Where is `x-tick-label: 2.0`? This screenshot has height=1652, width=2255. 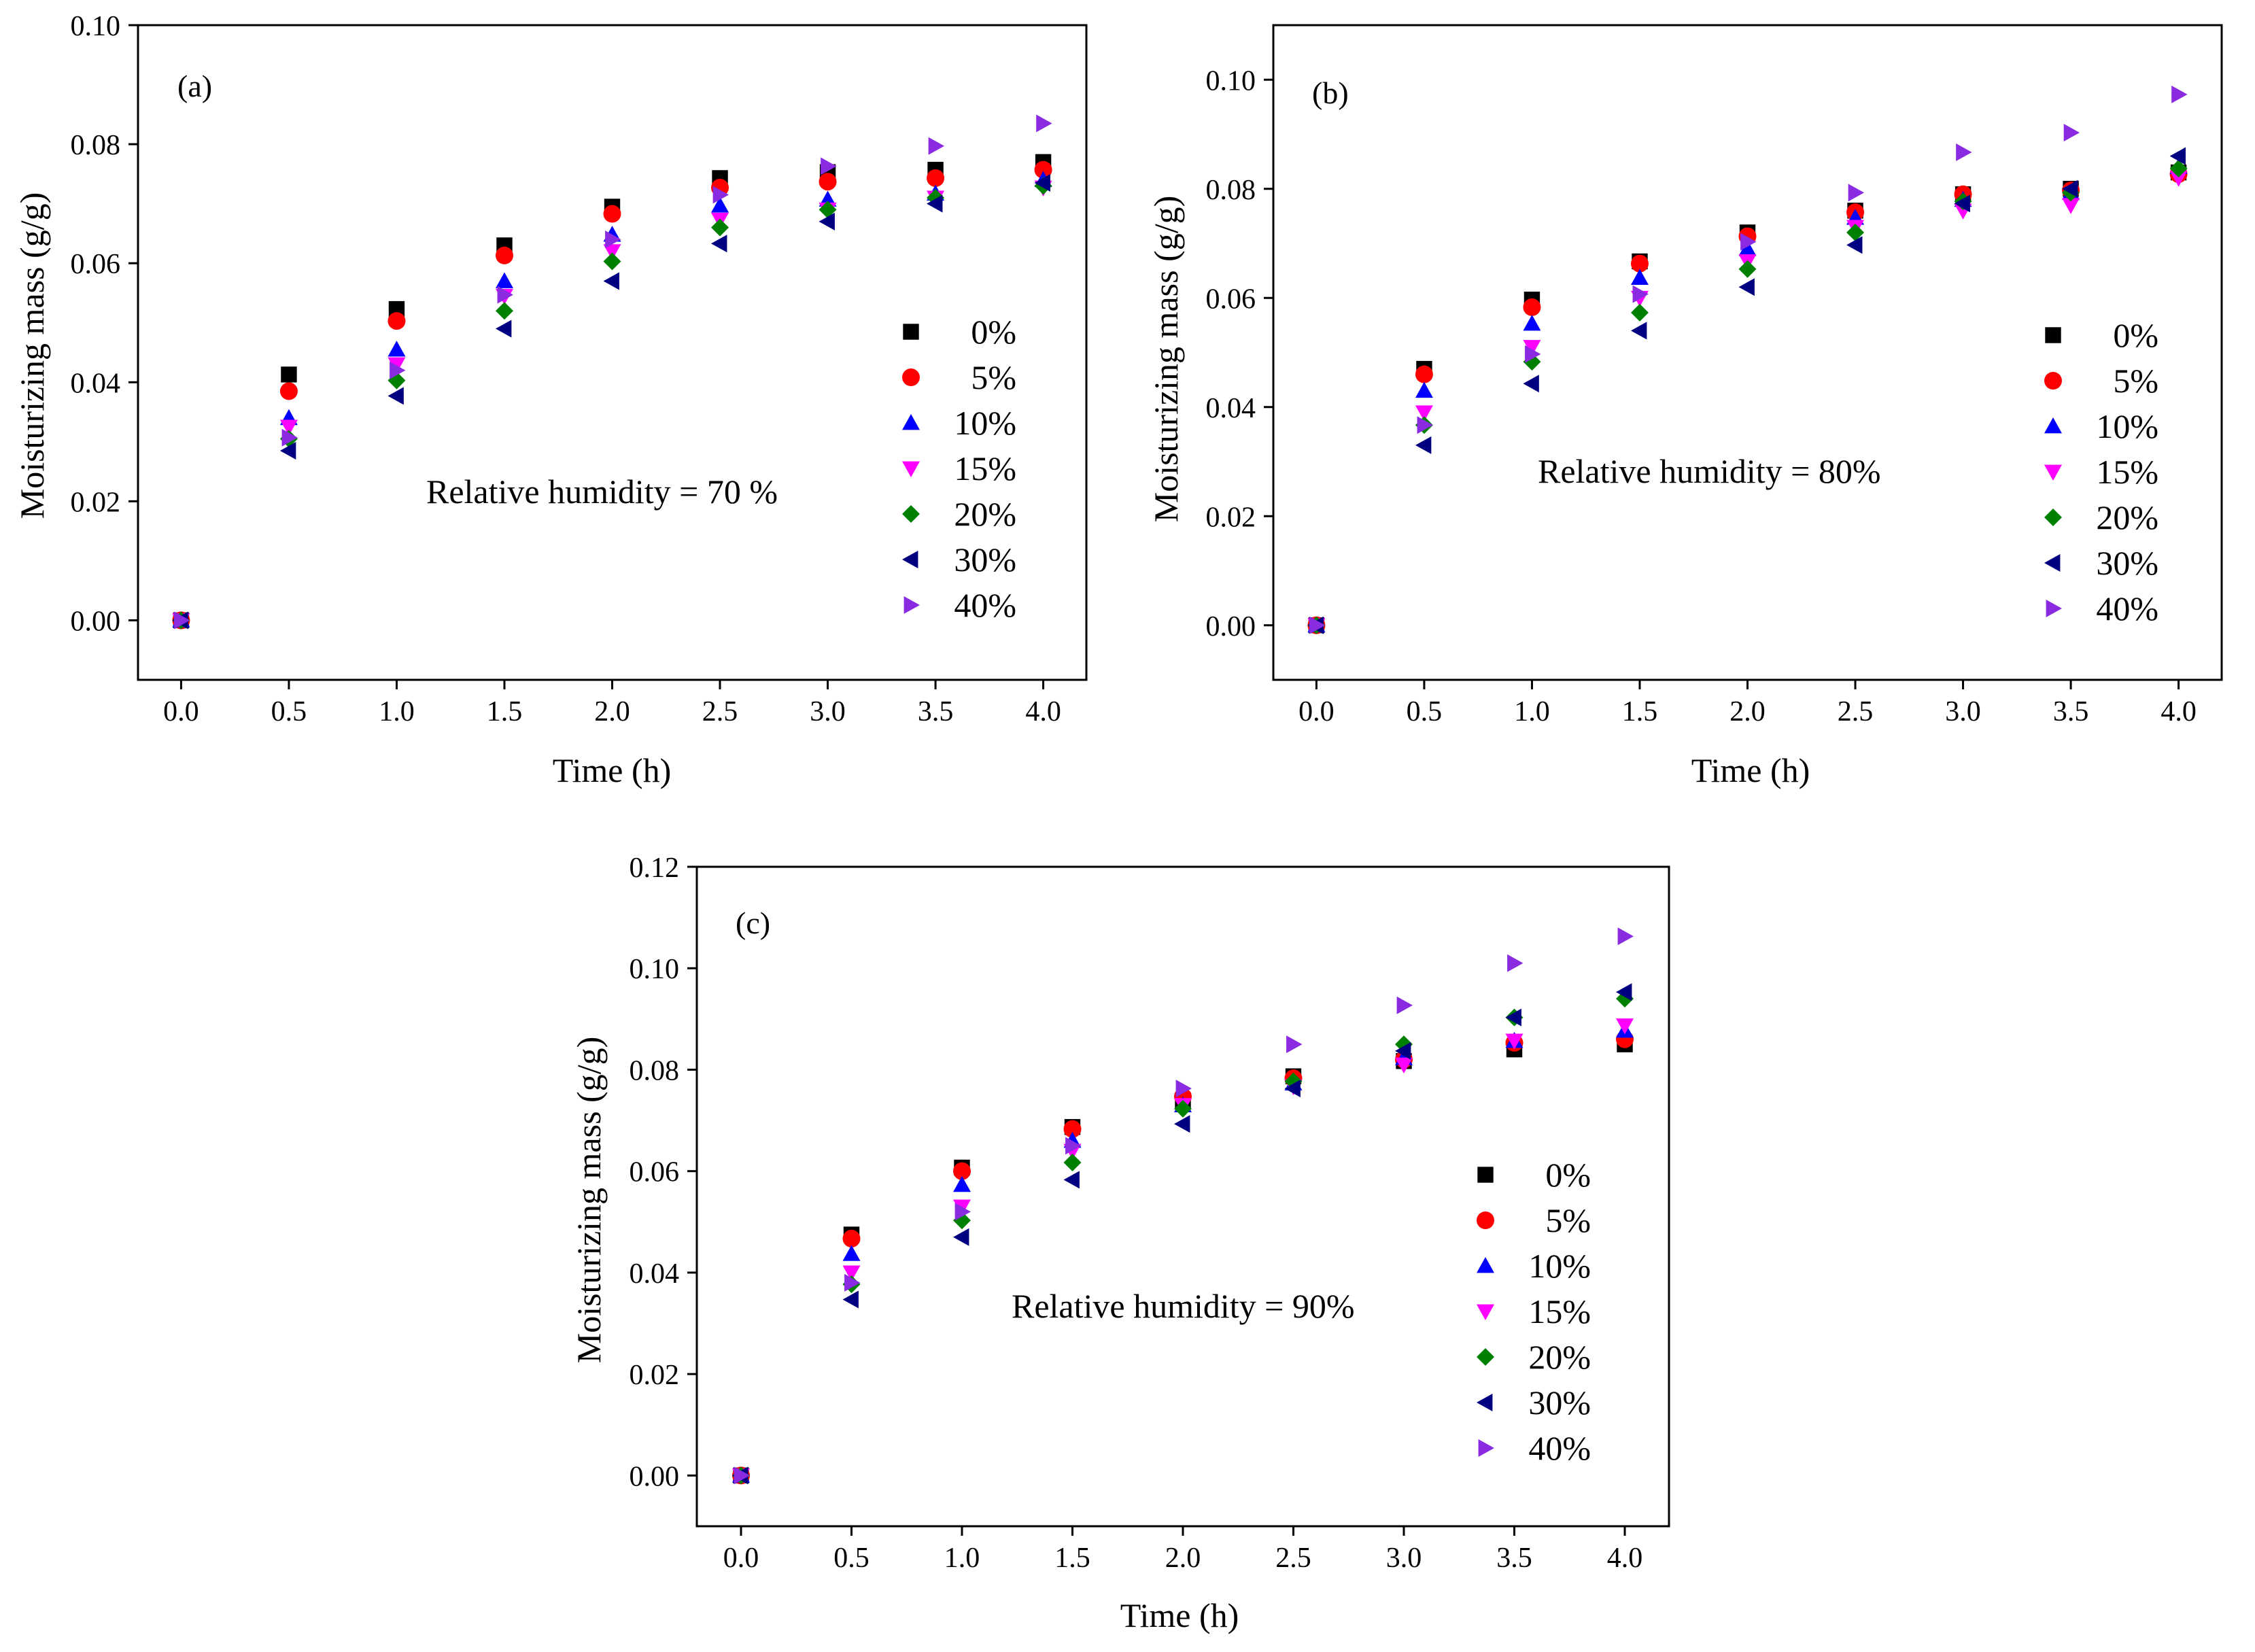
x-tick-label: 2.0 is located at coordinates (612, 711).